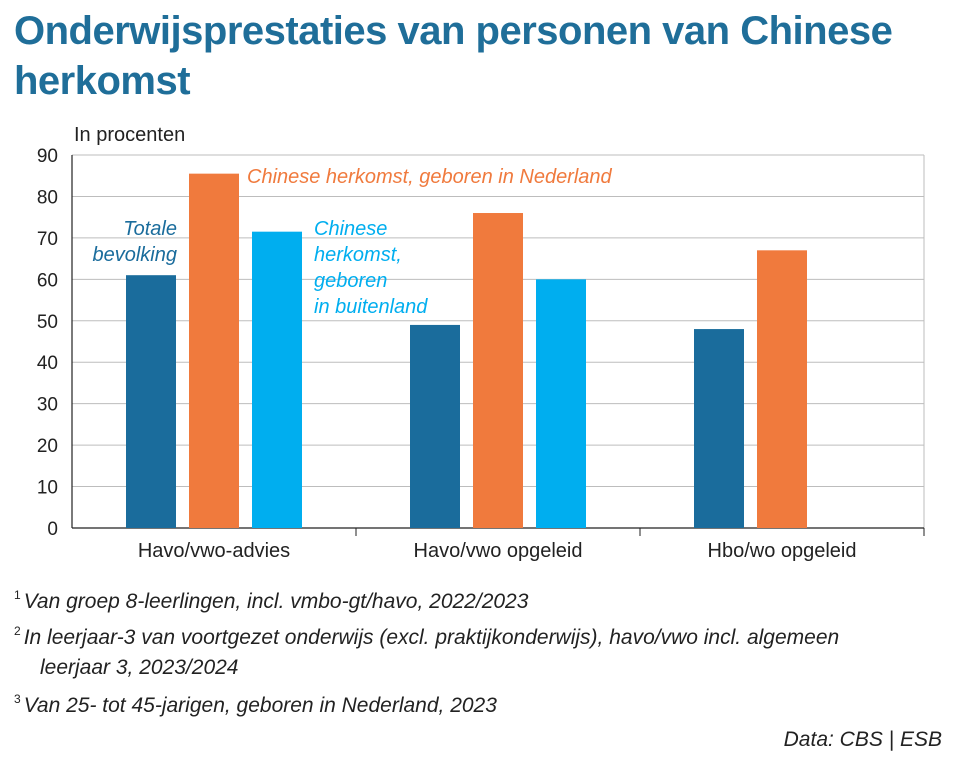  I want to click on y-tick-label-80: 80, so click(47, 197).